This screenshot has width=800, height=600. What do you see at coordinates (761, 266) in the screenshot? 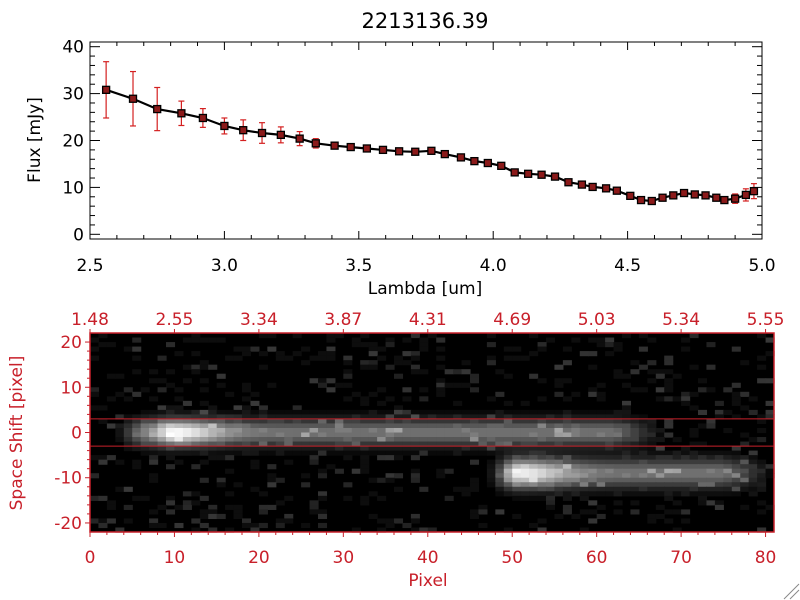
I see `x-tick-label: 5.0` at bounding box center [761, 266].